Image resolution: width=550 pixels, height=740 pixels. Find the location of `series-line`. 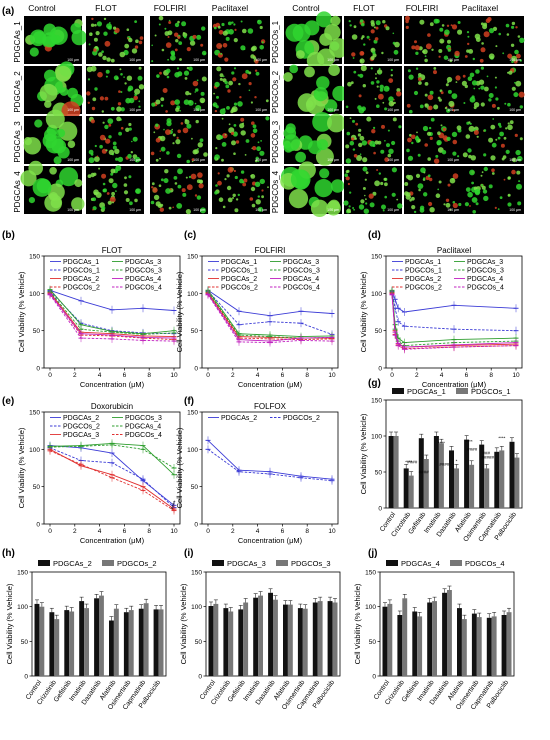

series-line is located at coordinates (112, 317).